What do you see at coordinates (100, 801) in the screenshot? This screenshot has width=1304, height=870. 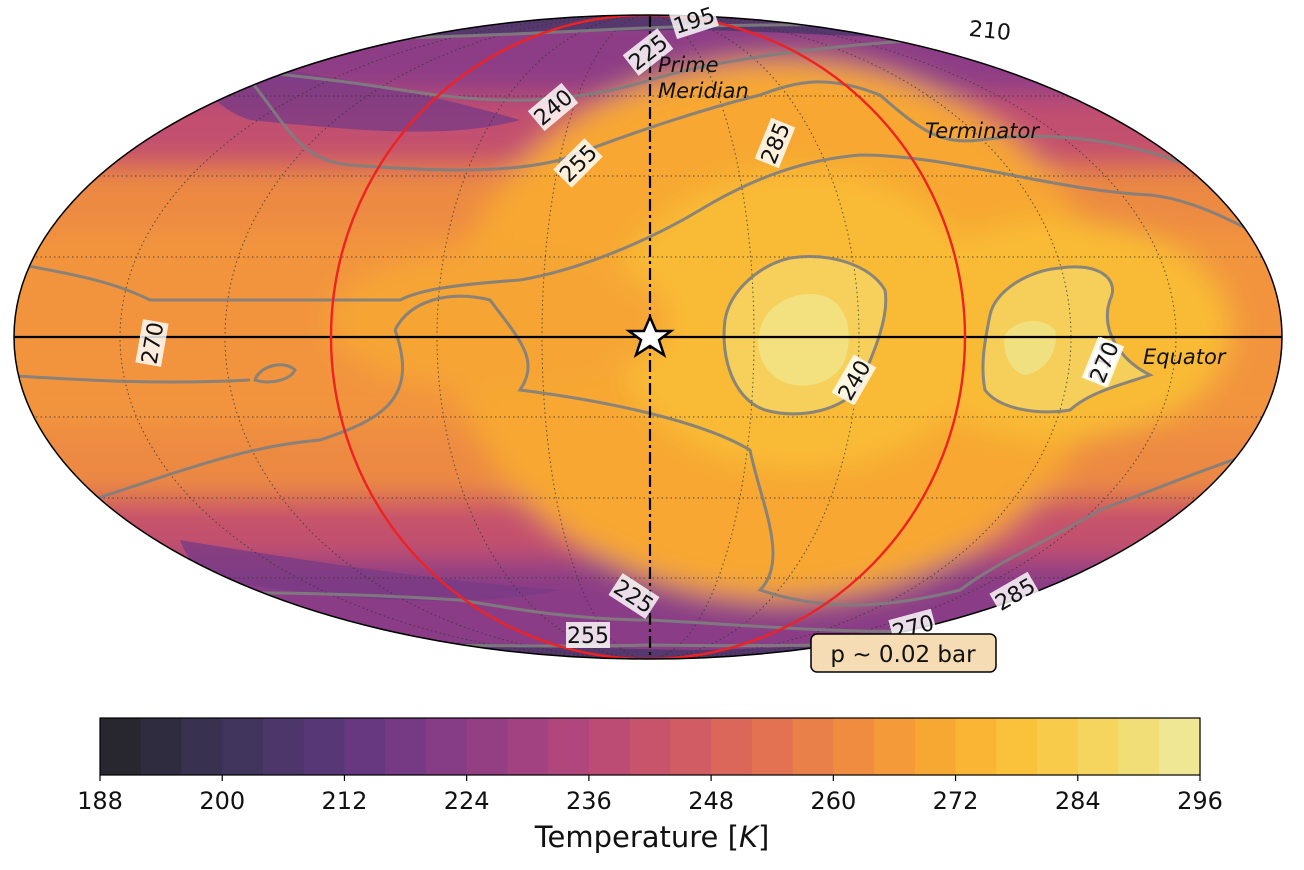 I see `colorbar-tick-label: 188` at bounding box center [100, 801].